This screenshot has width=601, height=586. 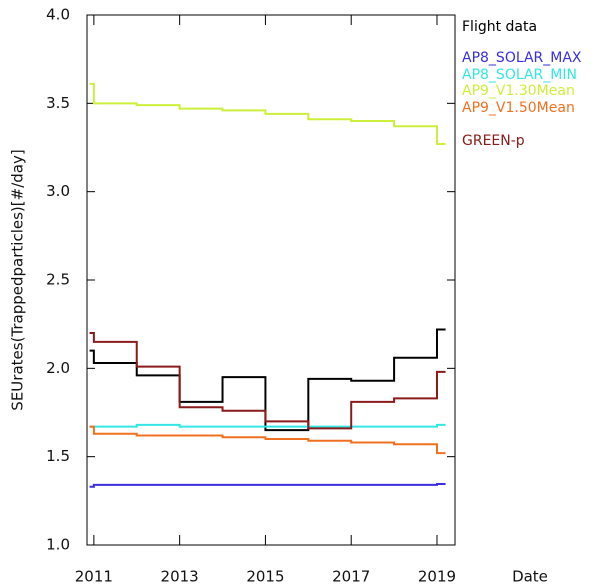 I want to click on legend-entry: AP8_SOLAR_MAX, so click(x=522, y=58).